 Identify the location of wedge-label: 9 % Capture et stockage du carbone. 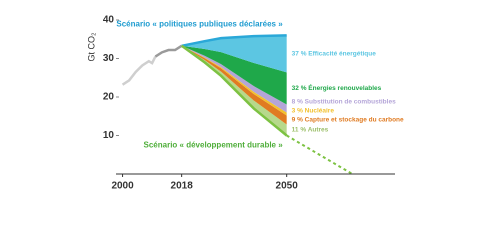
(348, 120).